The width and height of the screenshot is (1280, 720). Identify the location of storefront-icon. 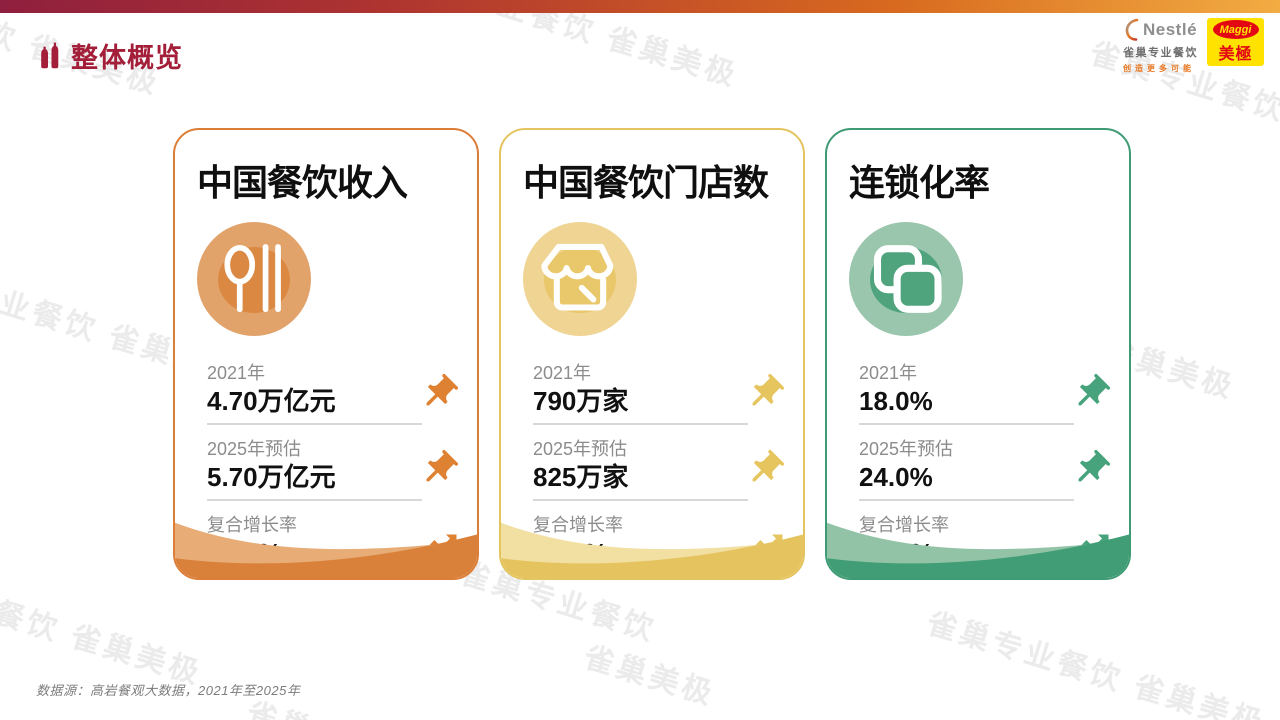
(577, 277).